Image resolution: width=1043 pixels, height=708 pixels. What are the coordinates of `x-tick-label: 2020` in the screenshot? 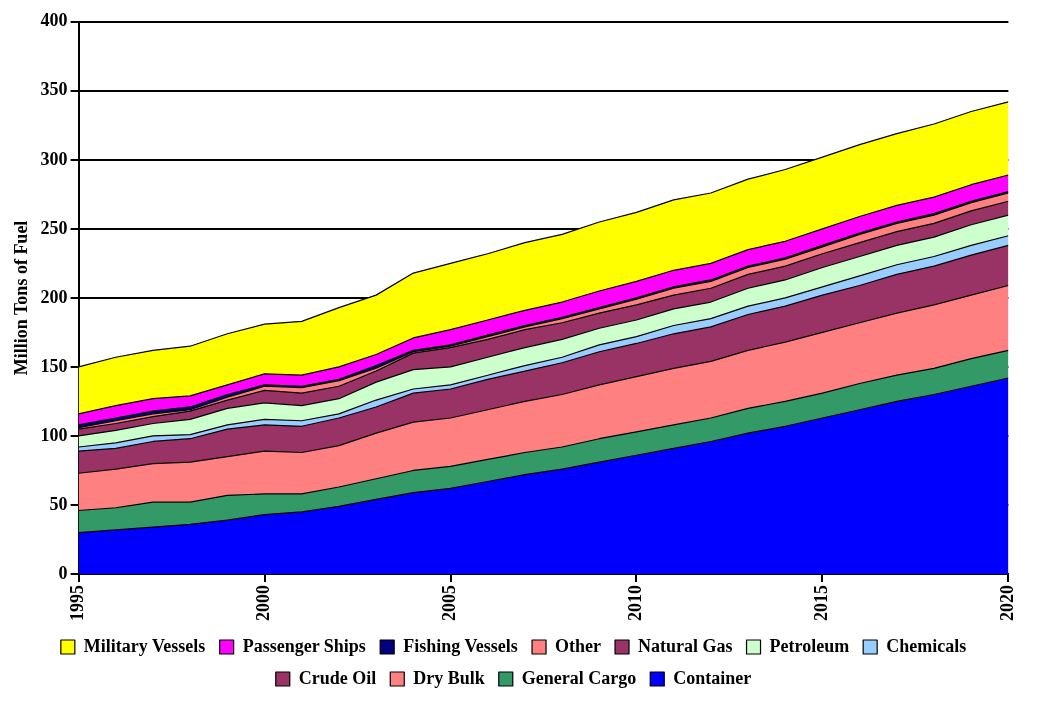 It's located at (1007, 603).